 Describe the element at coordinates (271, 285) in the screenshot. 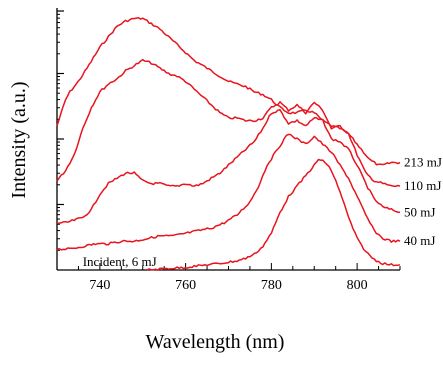

I see `x-tick-label: 780` at that location.